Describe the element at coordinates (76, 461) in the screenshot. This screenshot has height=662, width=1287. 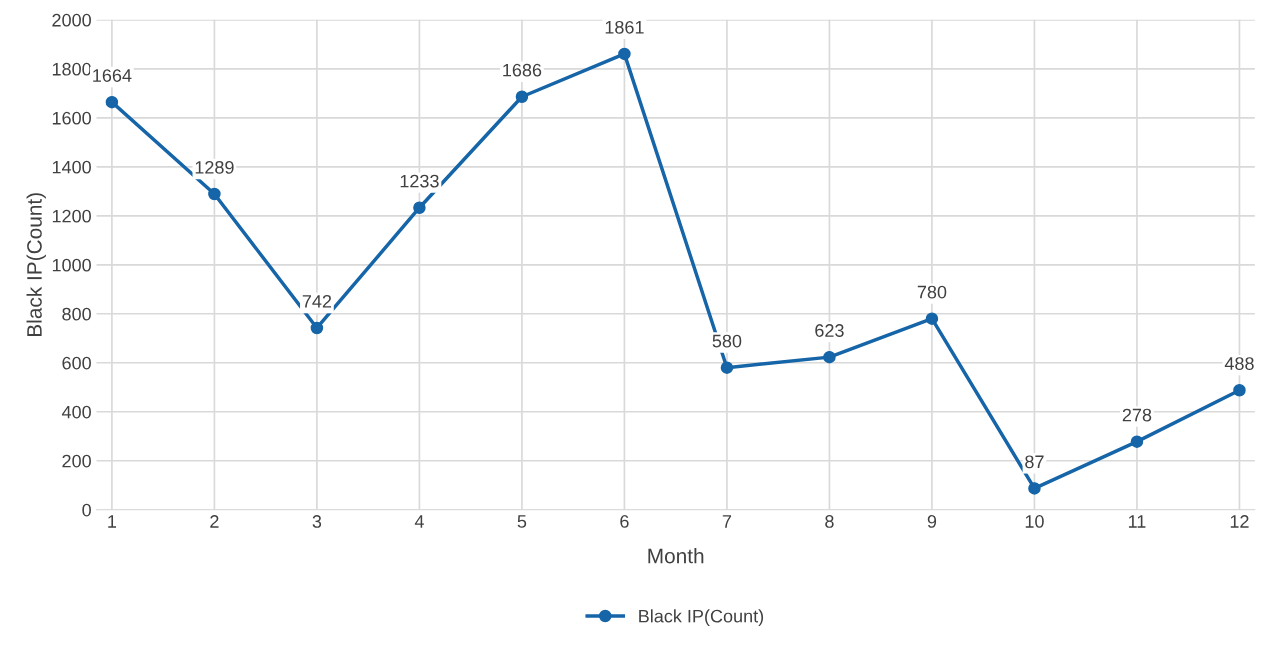
I see `y-tick-label: 200` at that location.